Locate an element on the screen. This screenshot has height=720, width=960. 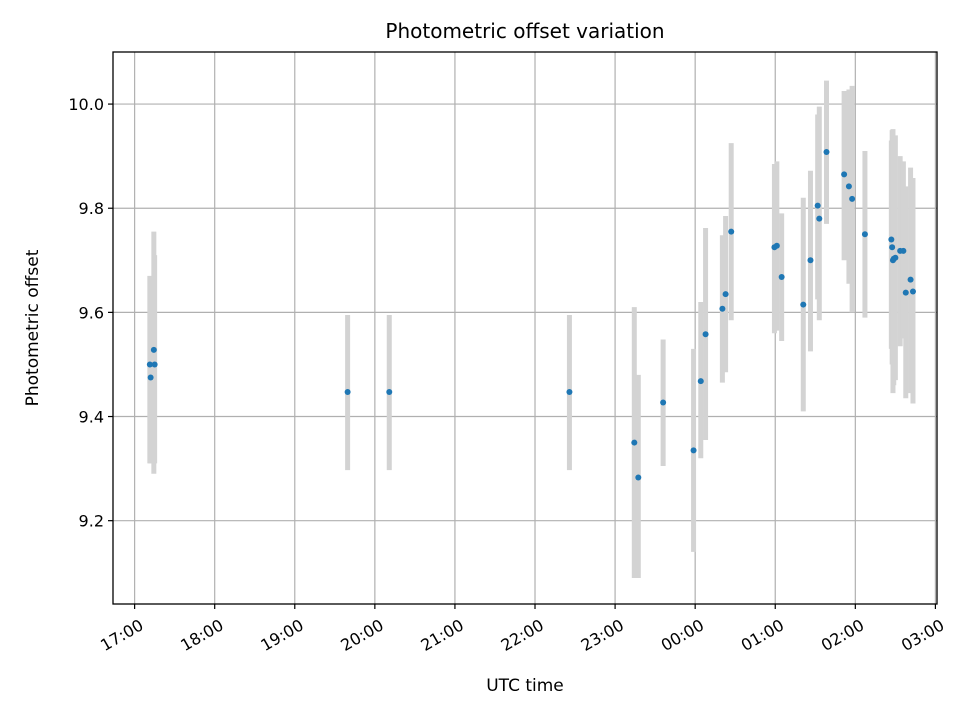
y-axis: 9.2 9.4 9.6 9.8 10.0 is located at coordinates (90, 313).